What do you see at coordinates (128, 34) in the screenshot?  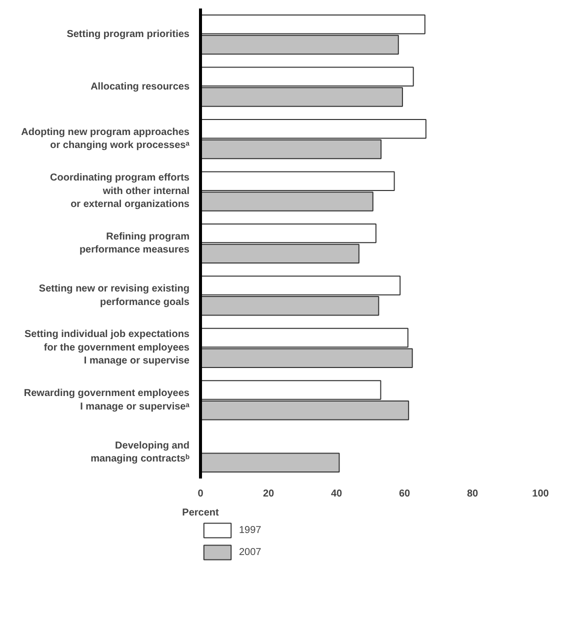 I see `y-tick-label: Setting program priorities` at bounding box center [128, 34].